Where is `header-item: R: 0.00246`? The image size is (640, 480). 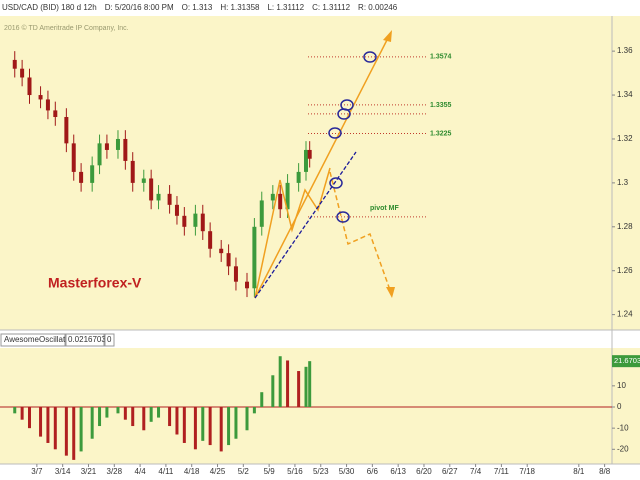 header-item: R: 0.00246 is located at coordinates (378, 7).